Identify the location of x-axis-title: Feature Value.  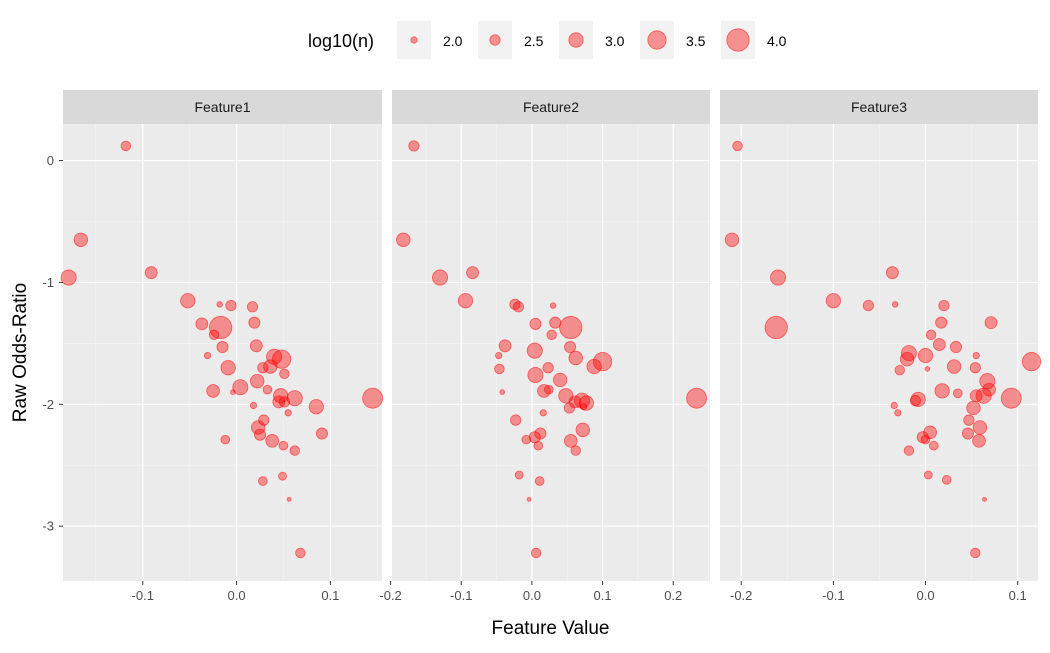
(551, 628).